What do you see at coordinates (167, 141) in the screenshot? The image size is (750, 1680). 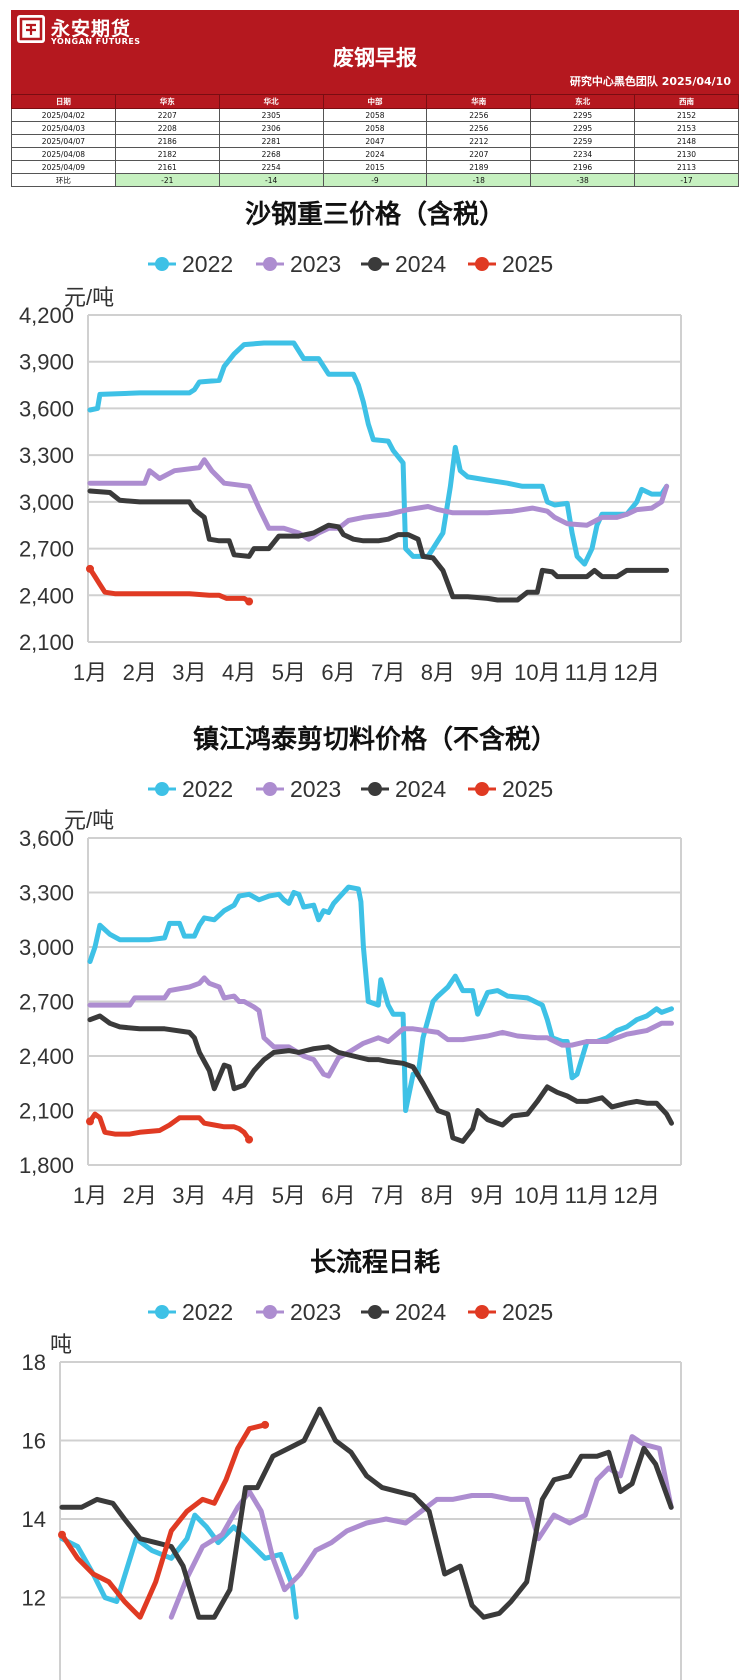 I see `table-cell: 2186` at bounding box center [167, 141].